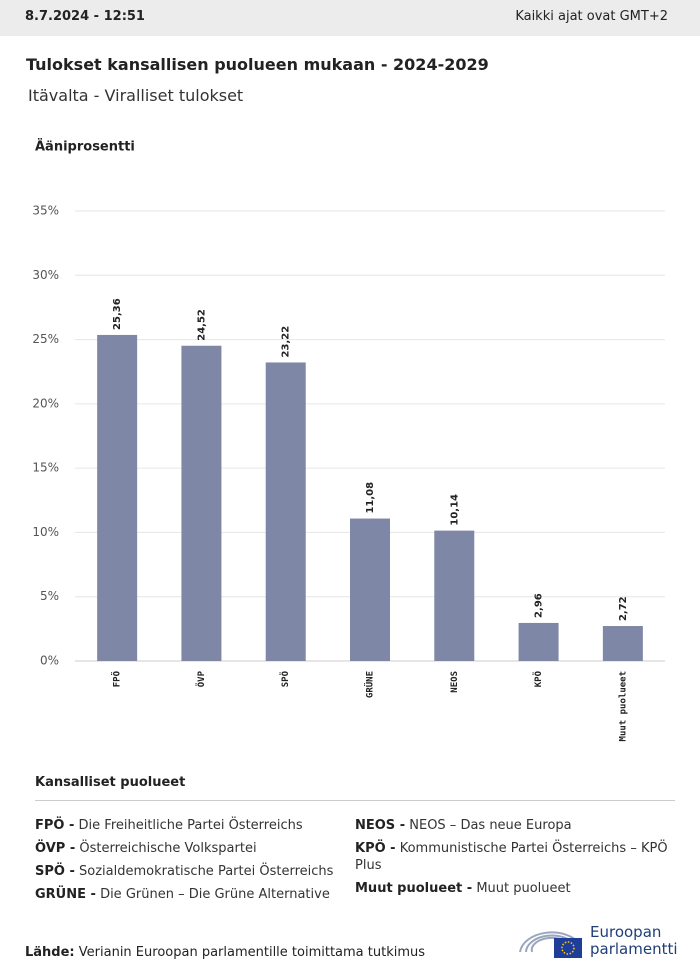 Image resolution: width=700 pixels, height=980 pixels. What do you see at coordinates (623, 706) in the screenshot?
I see `x-tick-label: Muut puolueet` at bounding box center [623, 706].